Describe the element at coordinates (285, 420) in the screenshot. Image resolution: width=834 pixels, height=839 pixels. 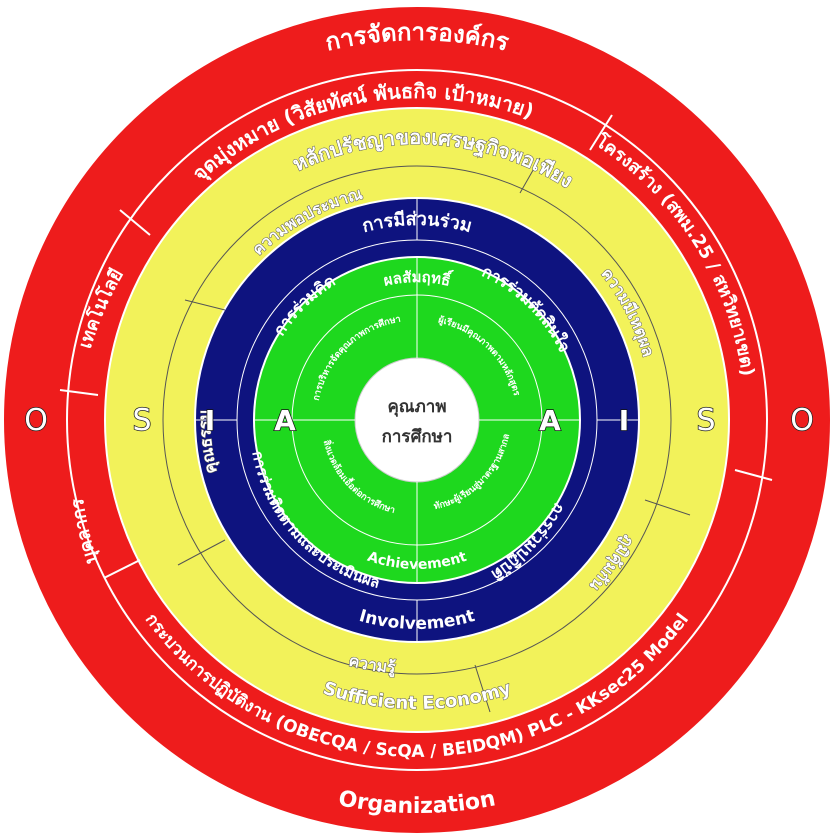
I see `letter-a-left: A` at that location.